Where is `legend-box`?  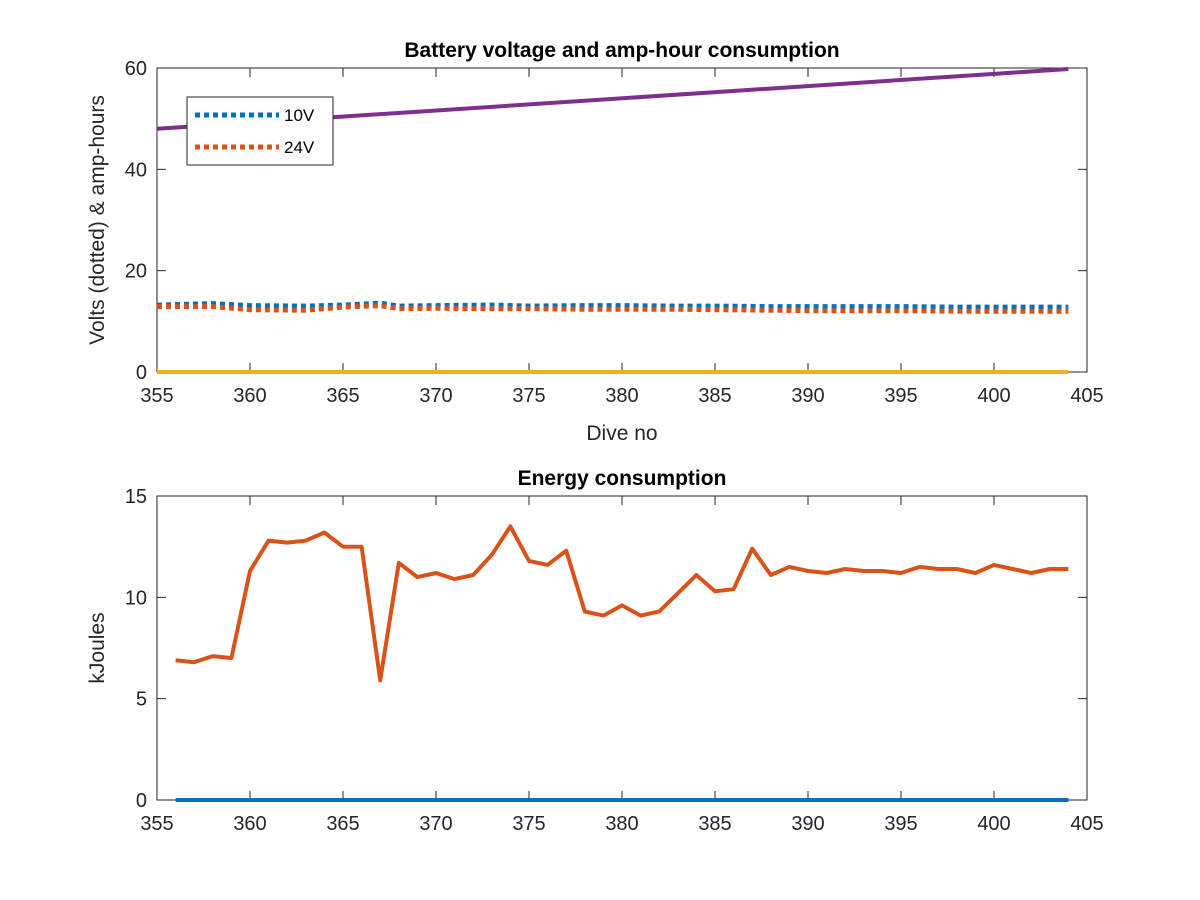 legend-box is located at coordinates (260, 131).